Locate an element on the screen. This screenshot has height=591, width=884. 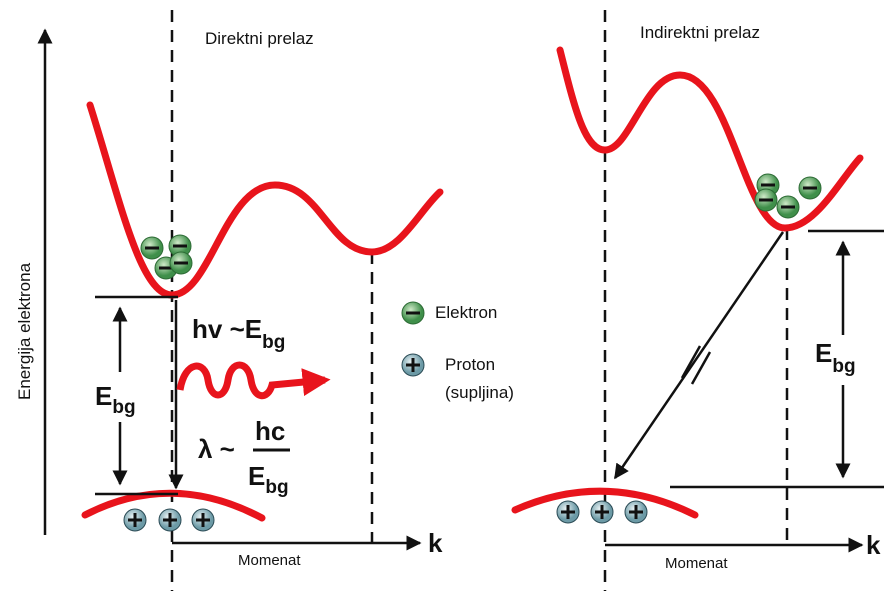
legend-proton-note: (supljina) is located at coordinates (479, 392).